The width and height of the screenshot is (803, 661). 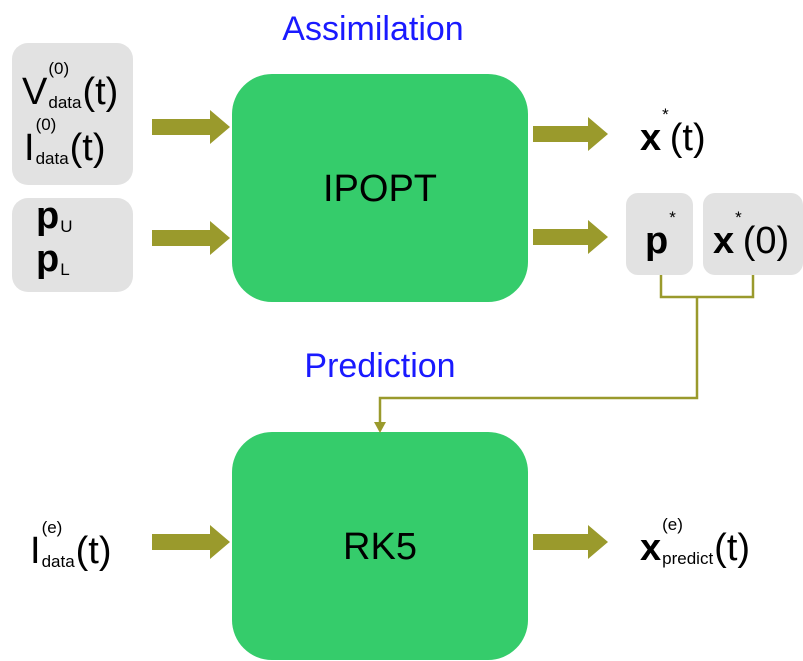 I want to click on label-subscript: L, so click(x=64, y=269).